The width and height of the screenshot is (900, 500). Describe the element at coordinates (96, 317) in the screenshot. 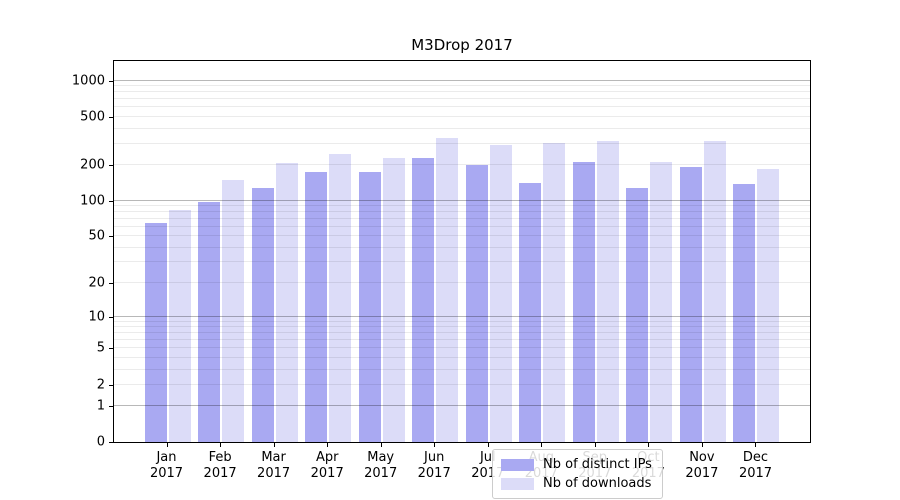

I see `y-tick-label: 10` at that location.